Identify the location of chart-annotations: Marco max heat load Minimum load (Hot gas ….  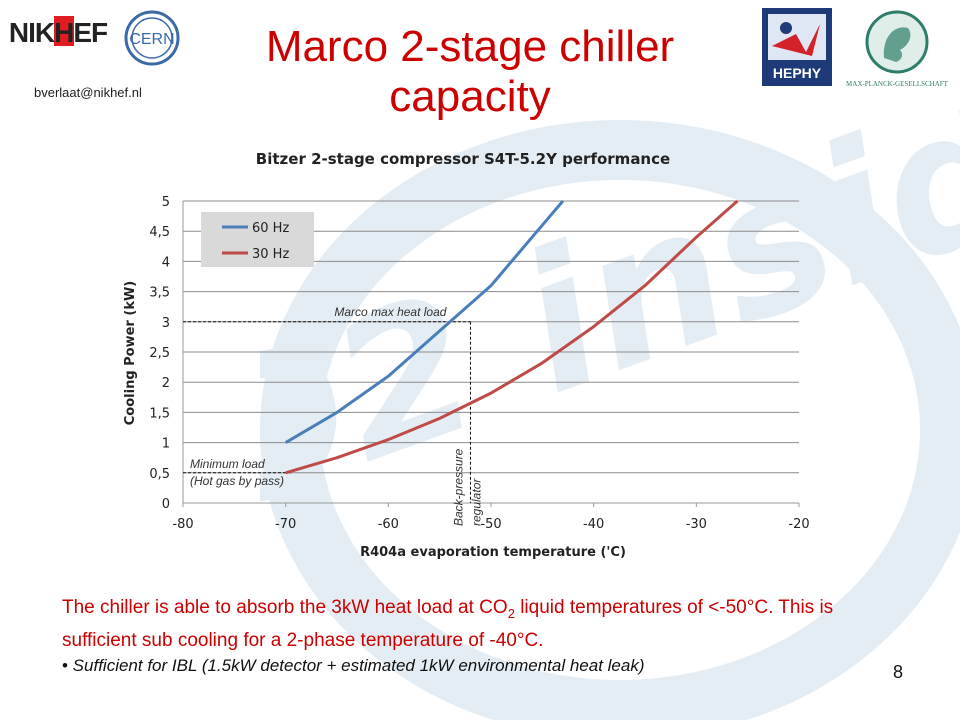
(333, 415).